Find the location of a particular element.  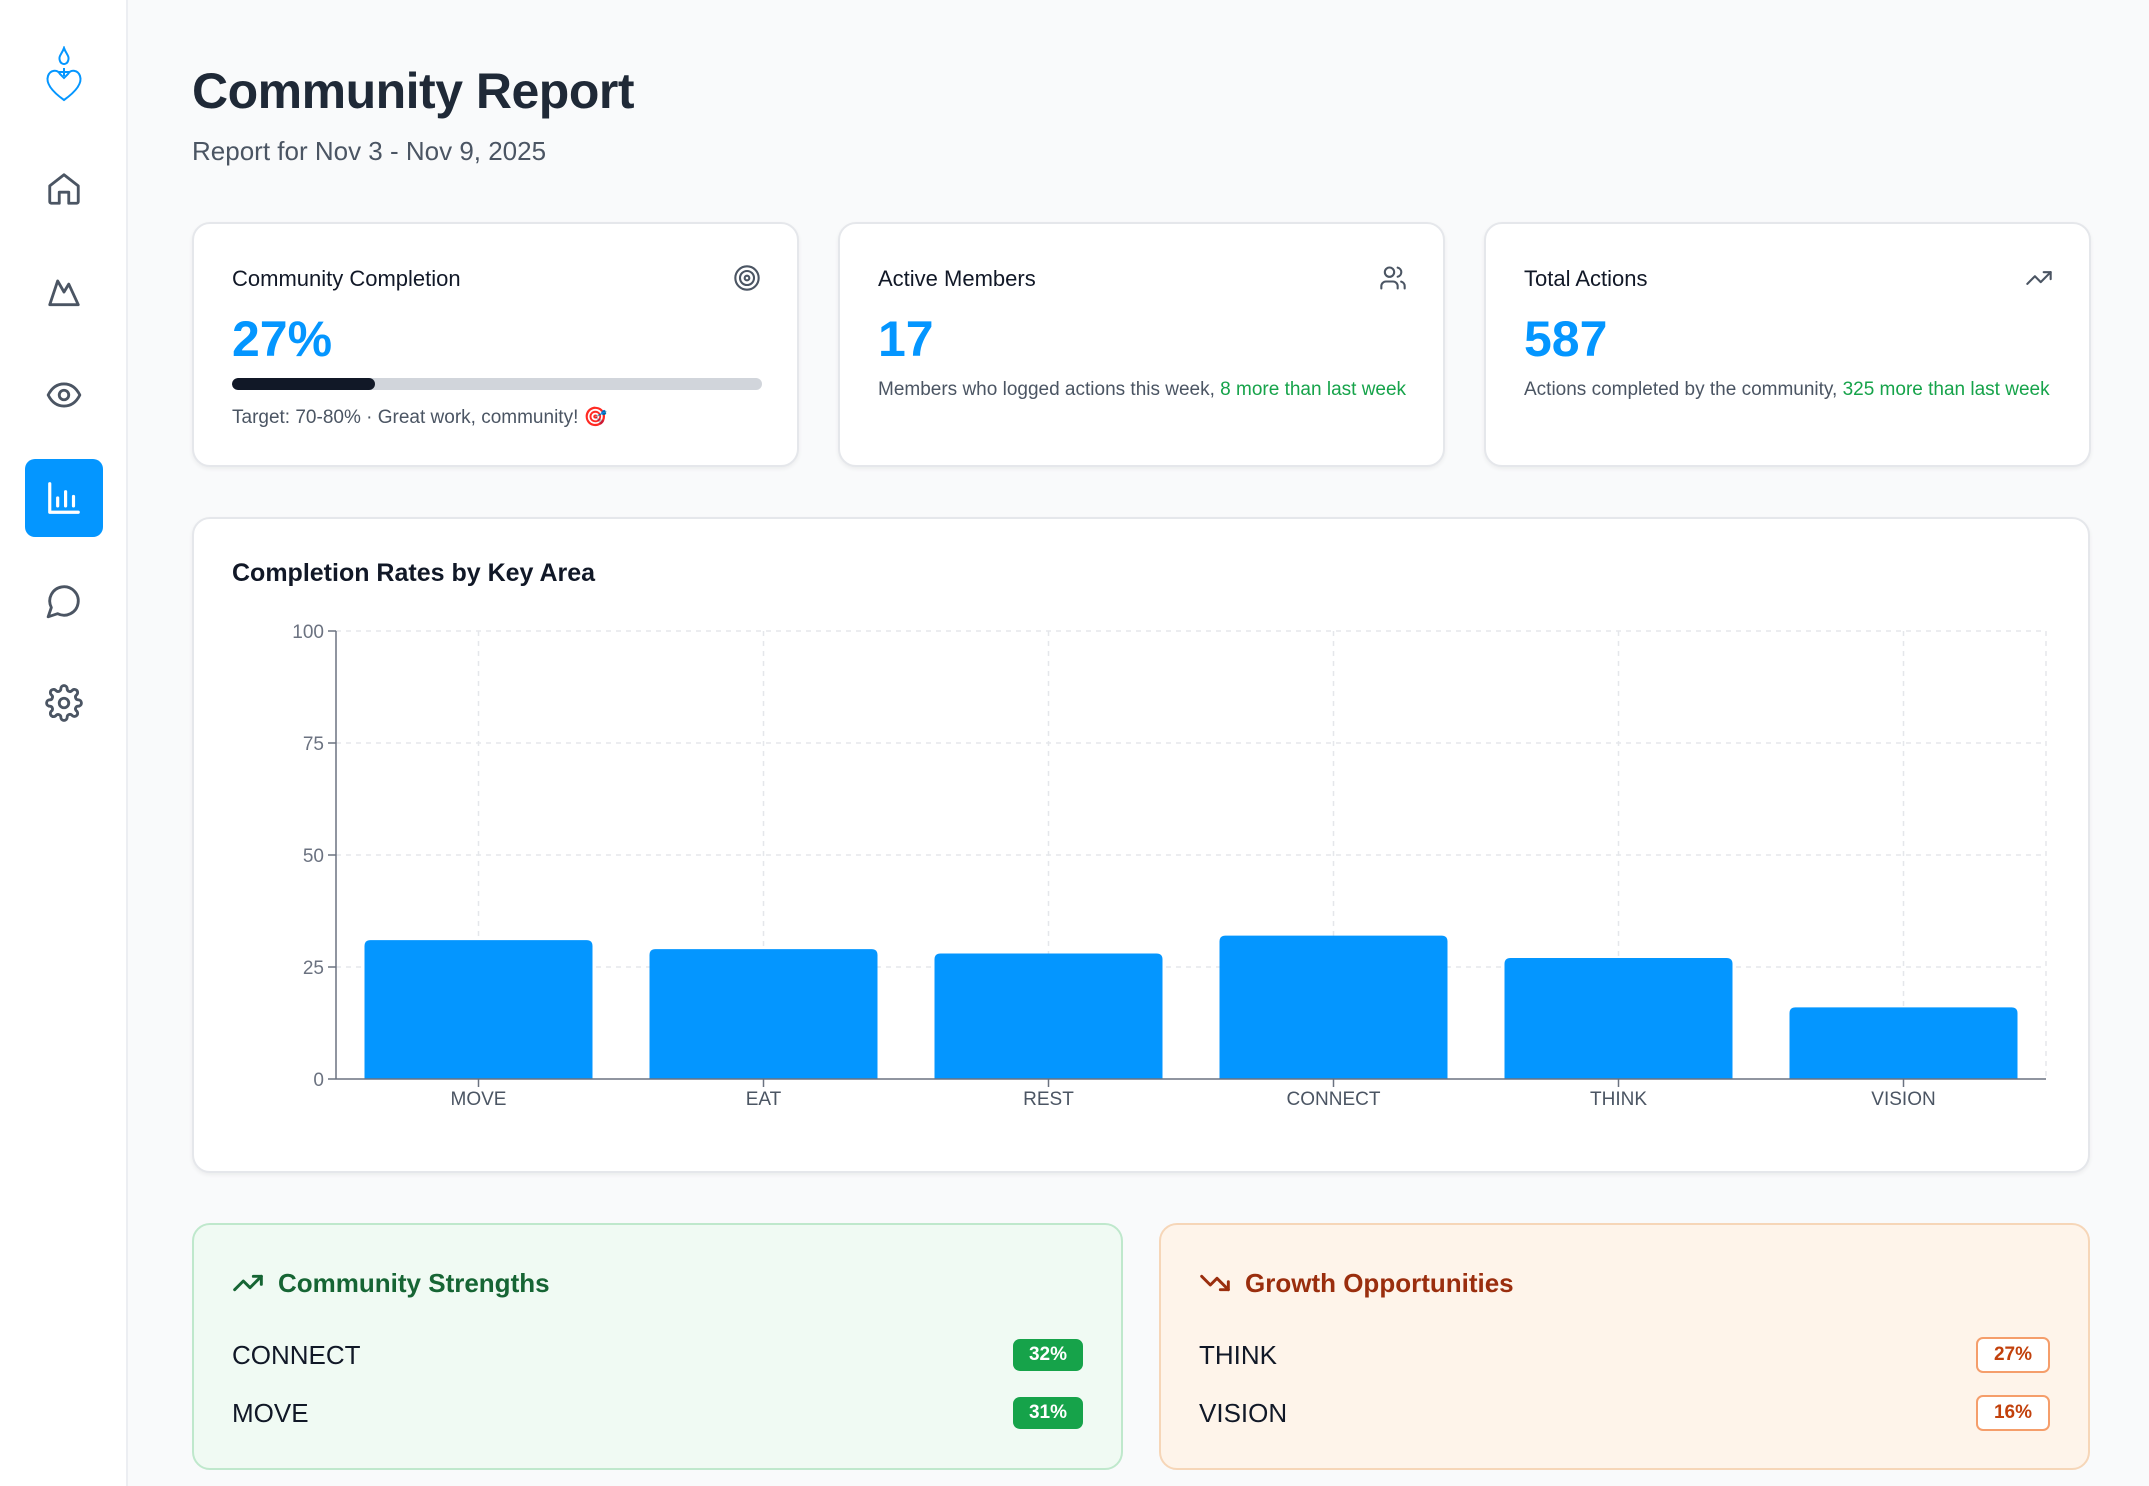

bar-chart-icon is located at coordinates (64, 498).